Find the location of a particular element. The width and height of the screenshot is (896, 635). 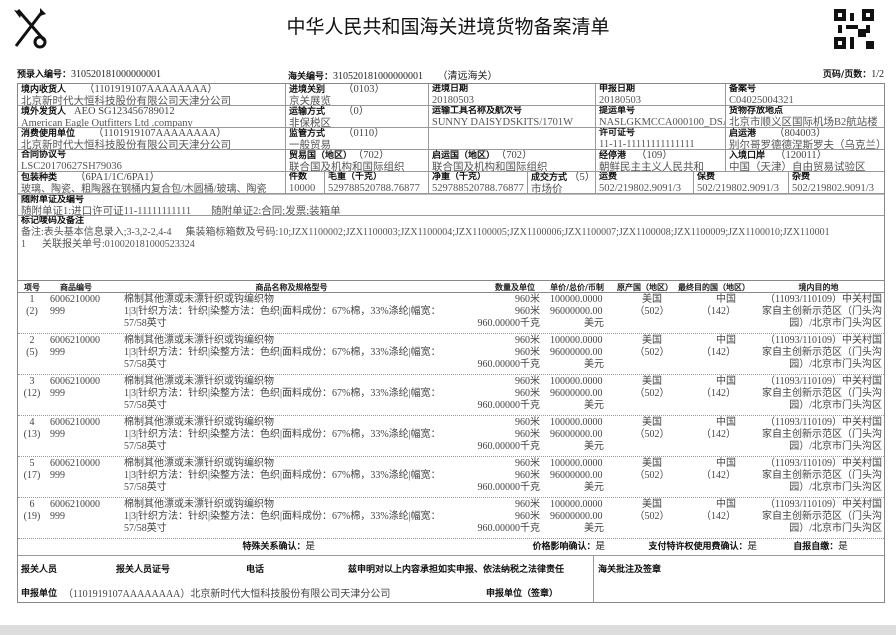

qr-code-icon is located at coordinates (854, 29).